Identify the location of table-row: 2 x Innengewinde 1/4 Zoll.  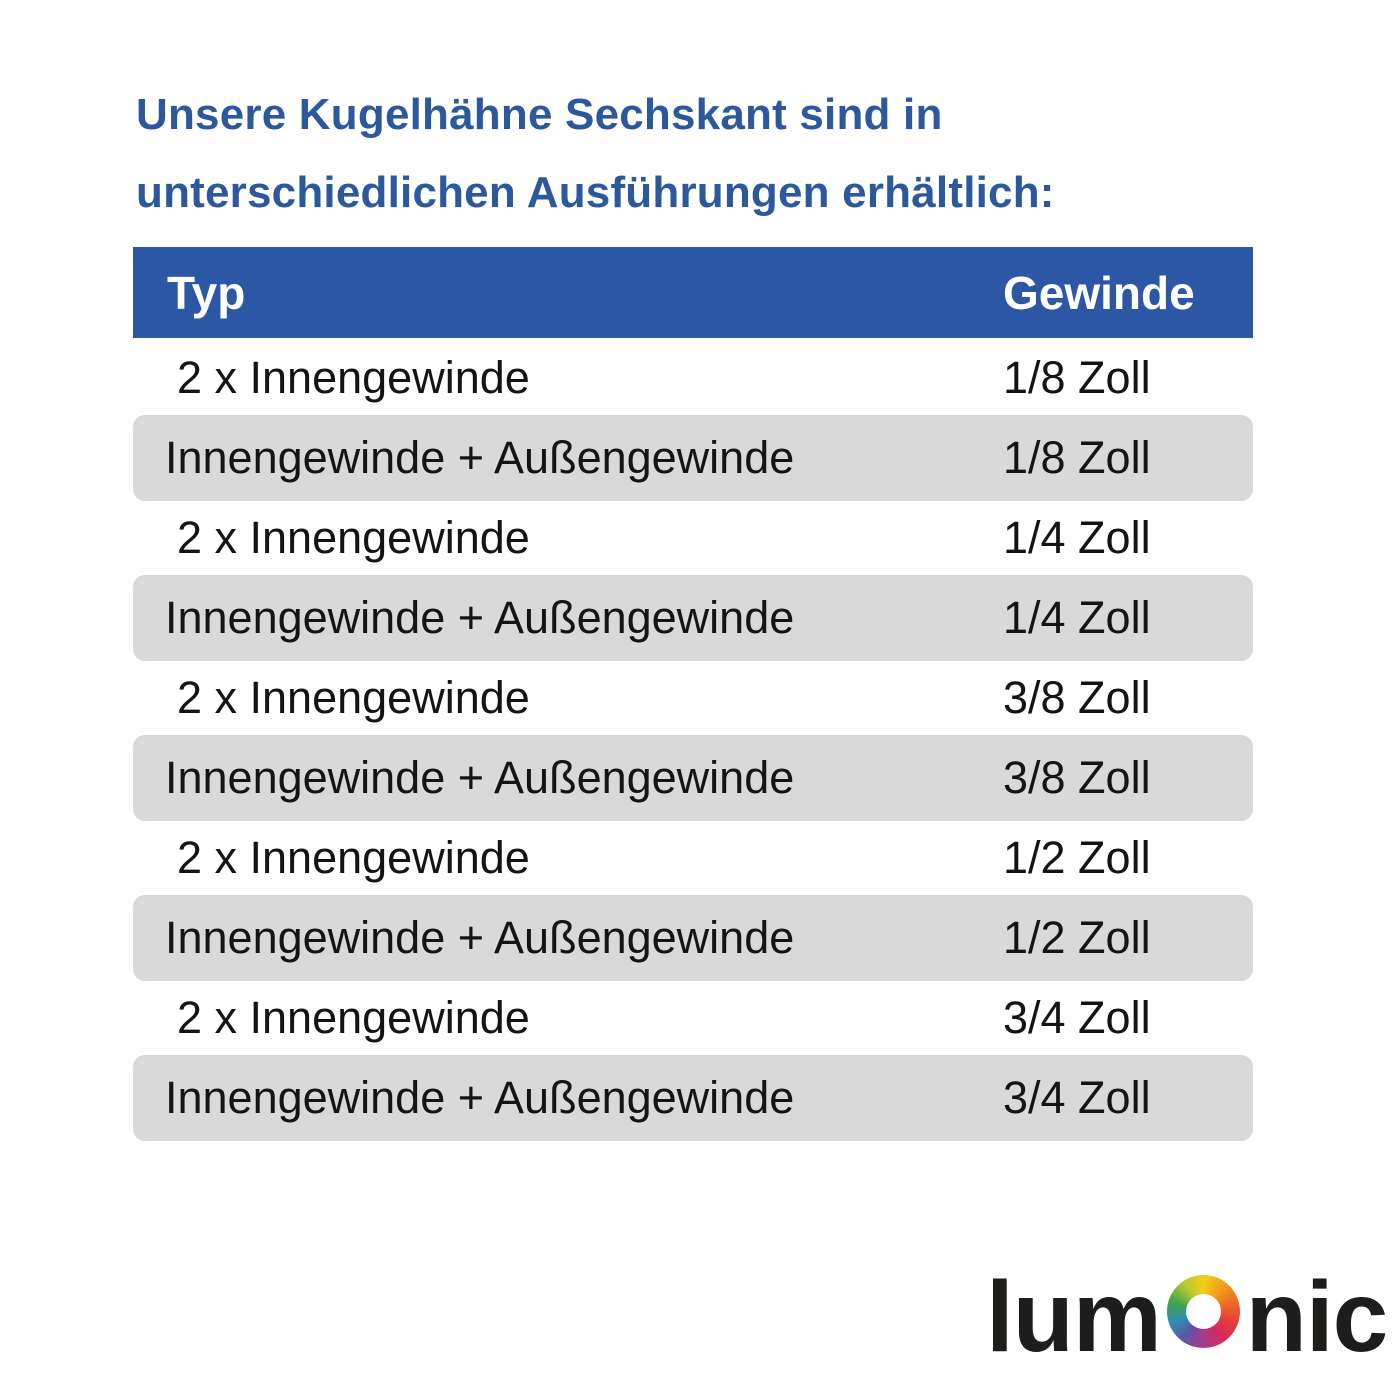
(693, 538).